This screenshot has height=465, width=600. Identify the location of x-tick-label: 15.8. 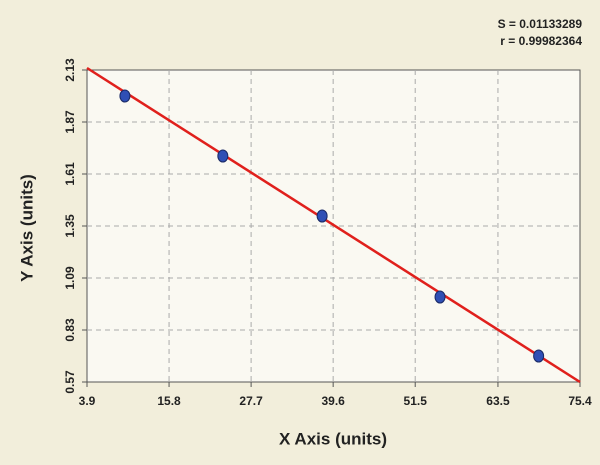
(169, 401).